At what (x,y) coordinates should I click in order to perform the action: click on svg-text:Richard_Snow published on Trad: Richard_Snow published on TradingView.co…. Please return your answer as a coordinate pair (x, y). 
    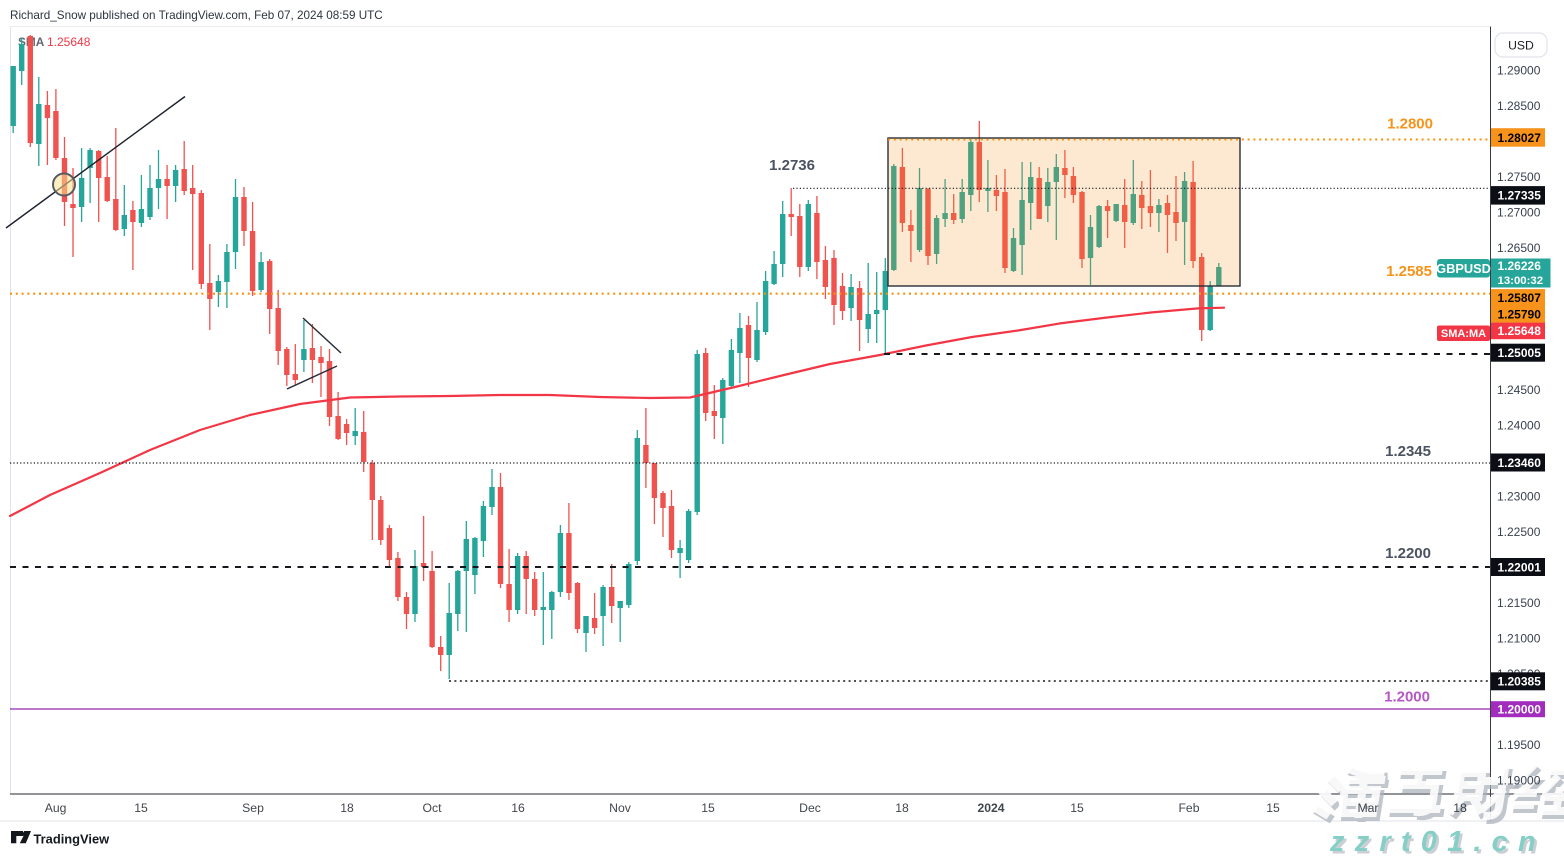
    Looking at the image, I should click on (196, 15).